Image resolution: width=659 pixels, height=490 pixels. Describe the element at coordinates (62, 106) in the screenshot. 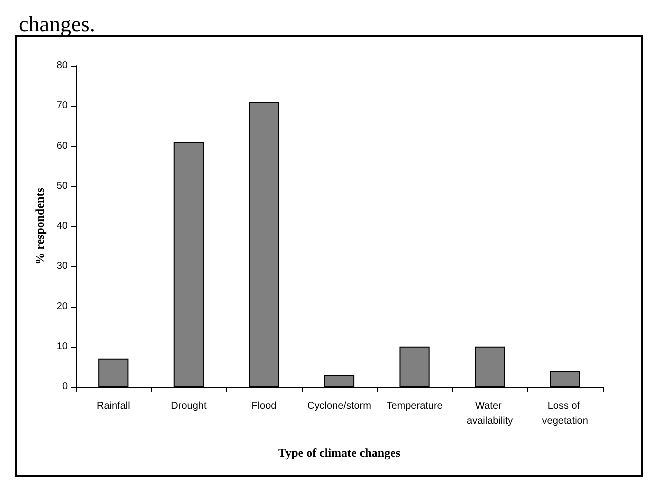

I see `y-tick-label: 70` at that location.